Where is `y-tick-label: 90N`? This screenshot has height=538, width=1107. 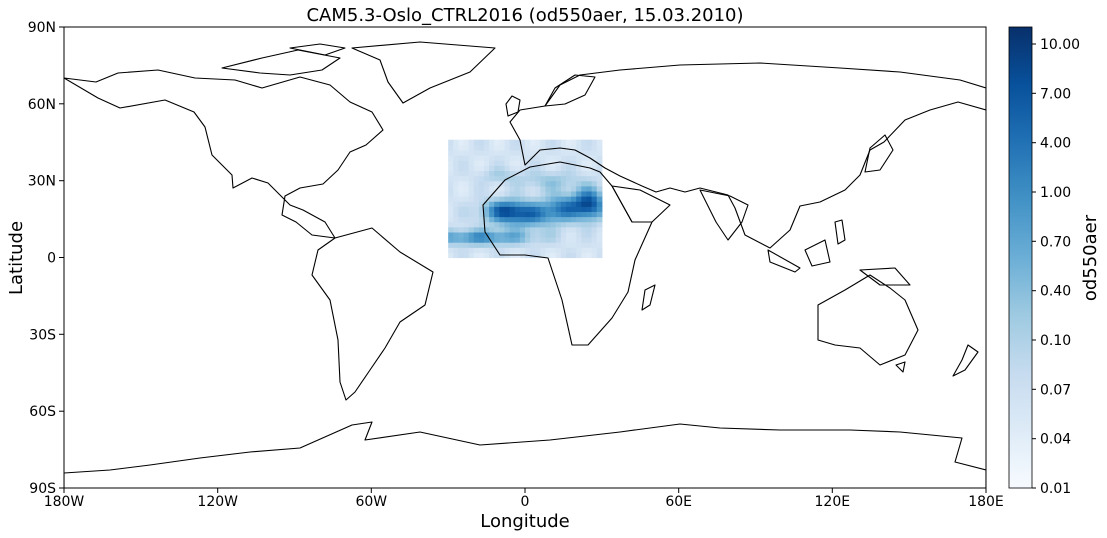
y-tick-label: 90N is located at coordinates (42, 28).